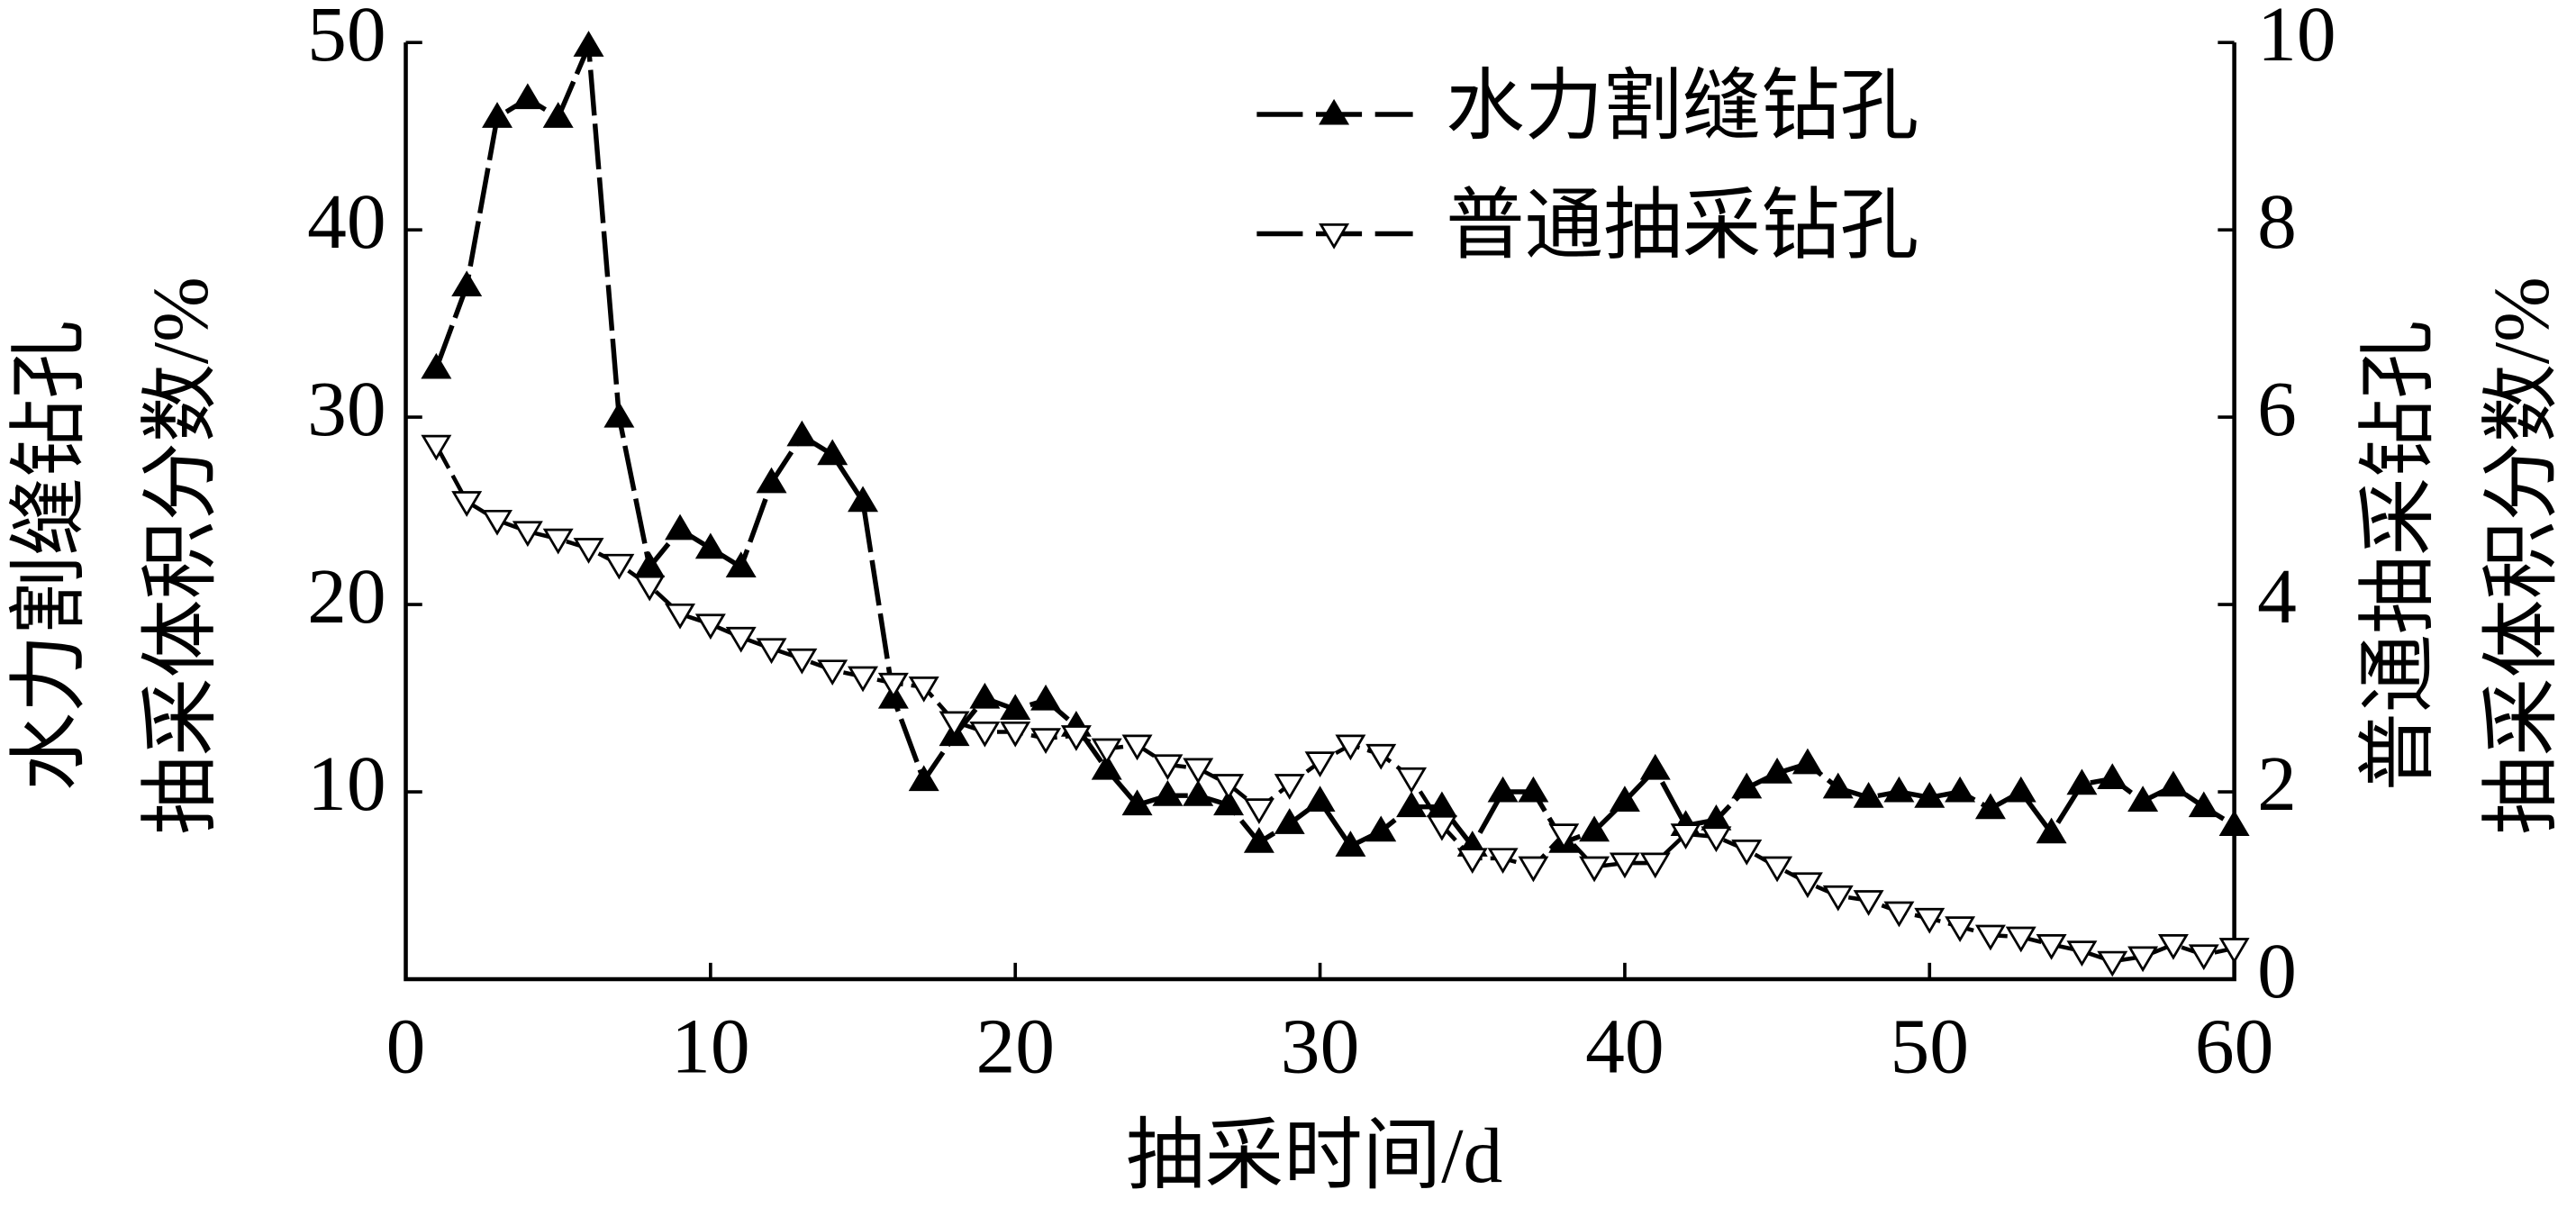 The width and height of the screenshot is (2576, 1226). What do you see at coordinates (2277, 221) in the screenshot?
I see `y2-tick-label: 8` at bounding box center [2277, 221].